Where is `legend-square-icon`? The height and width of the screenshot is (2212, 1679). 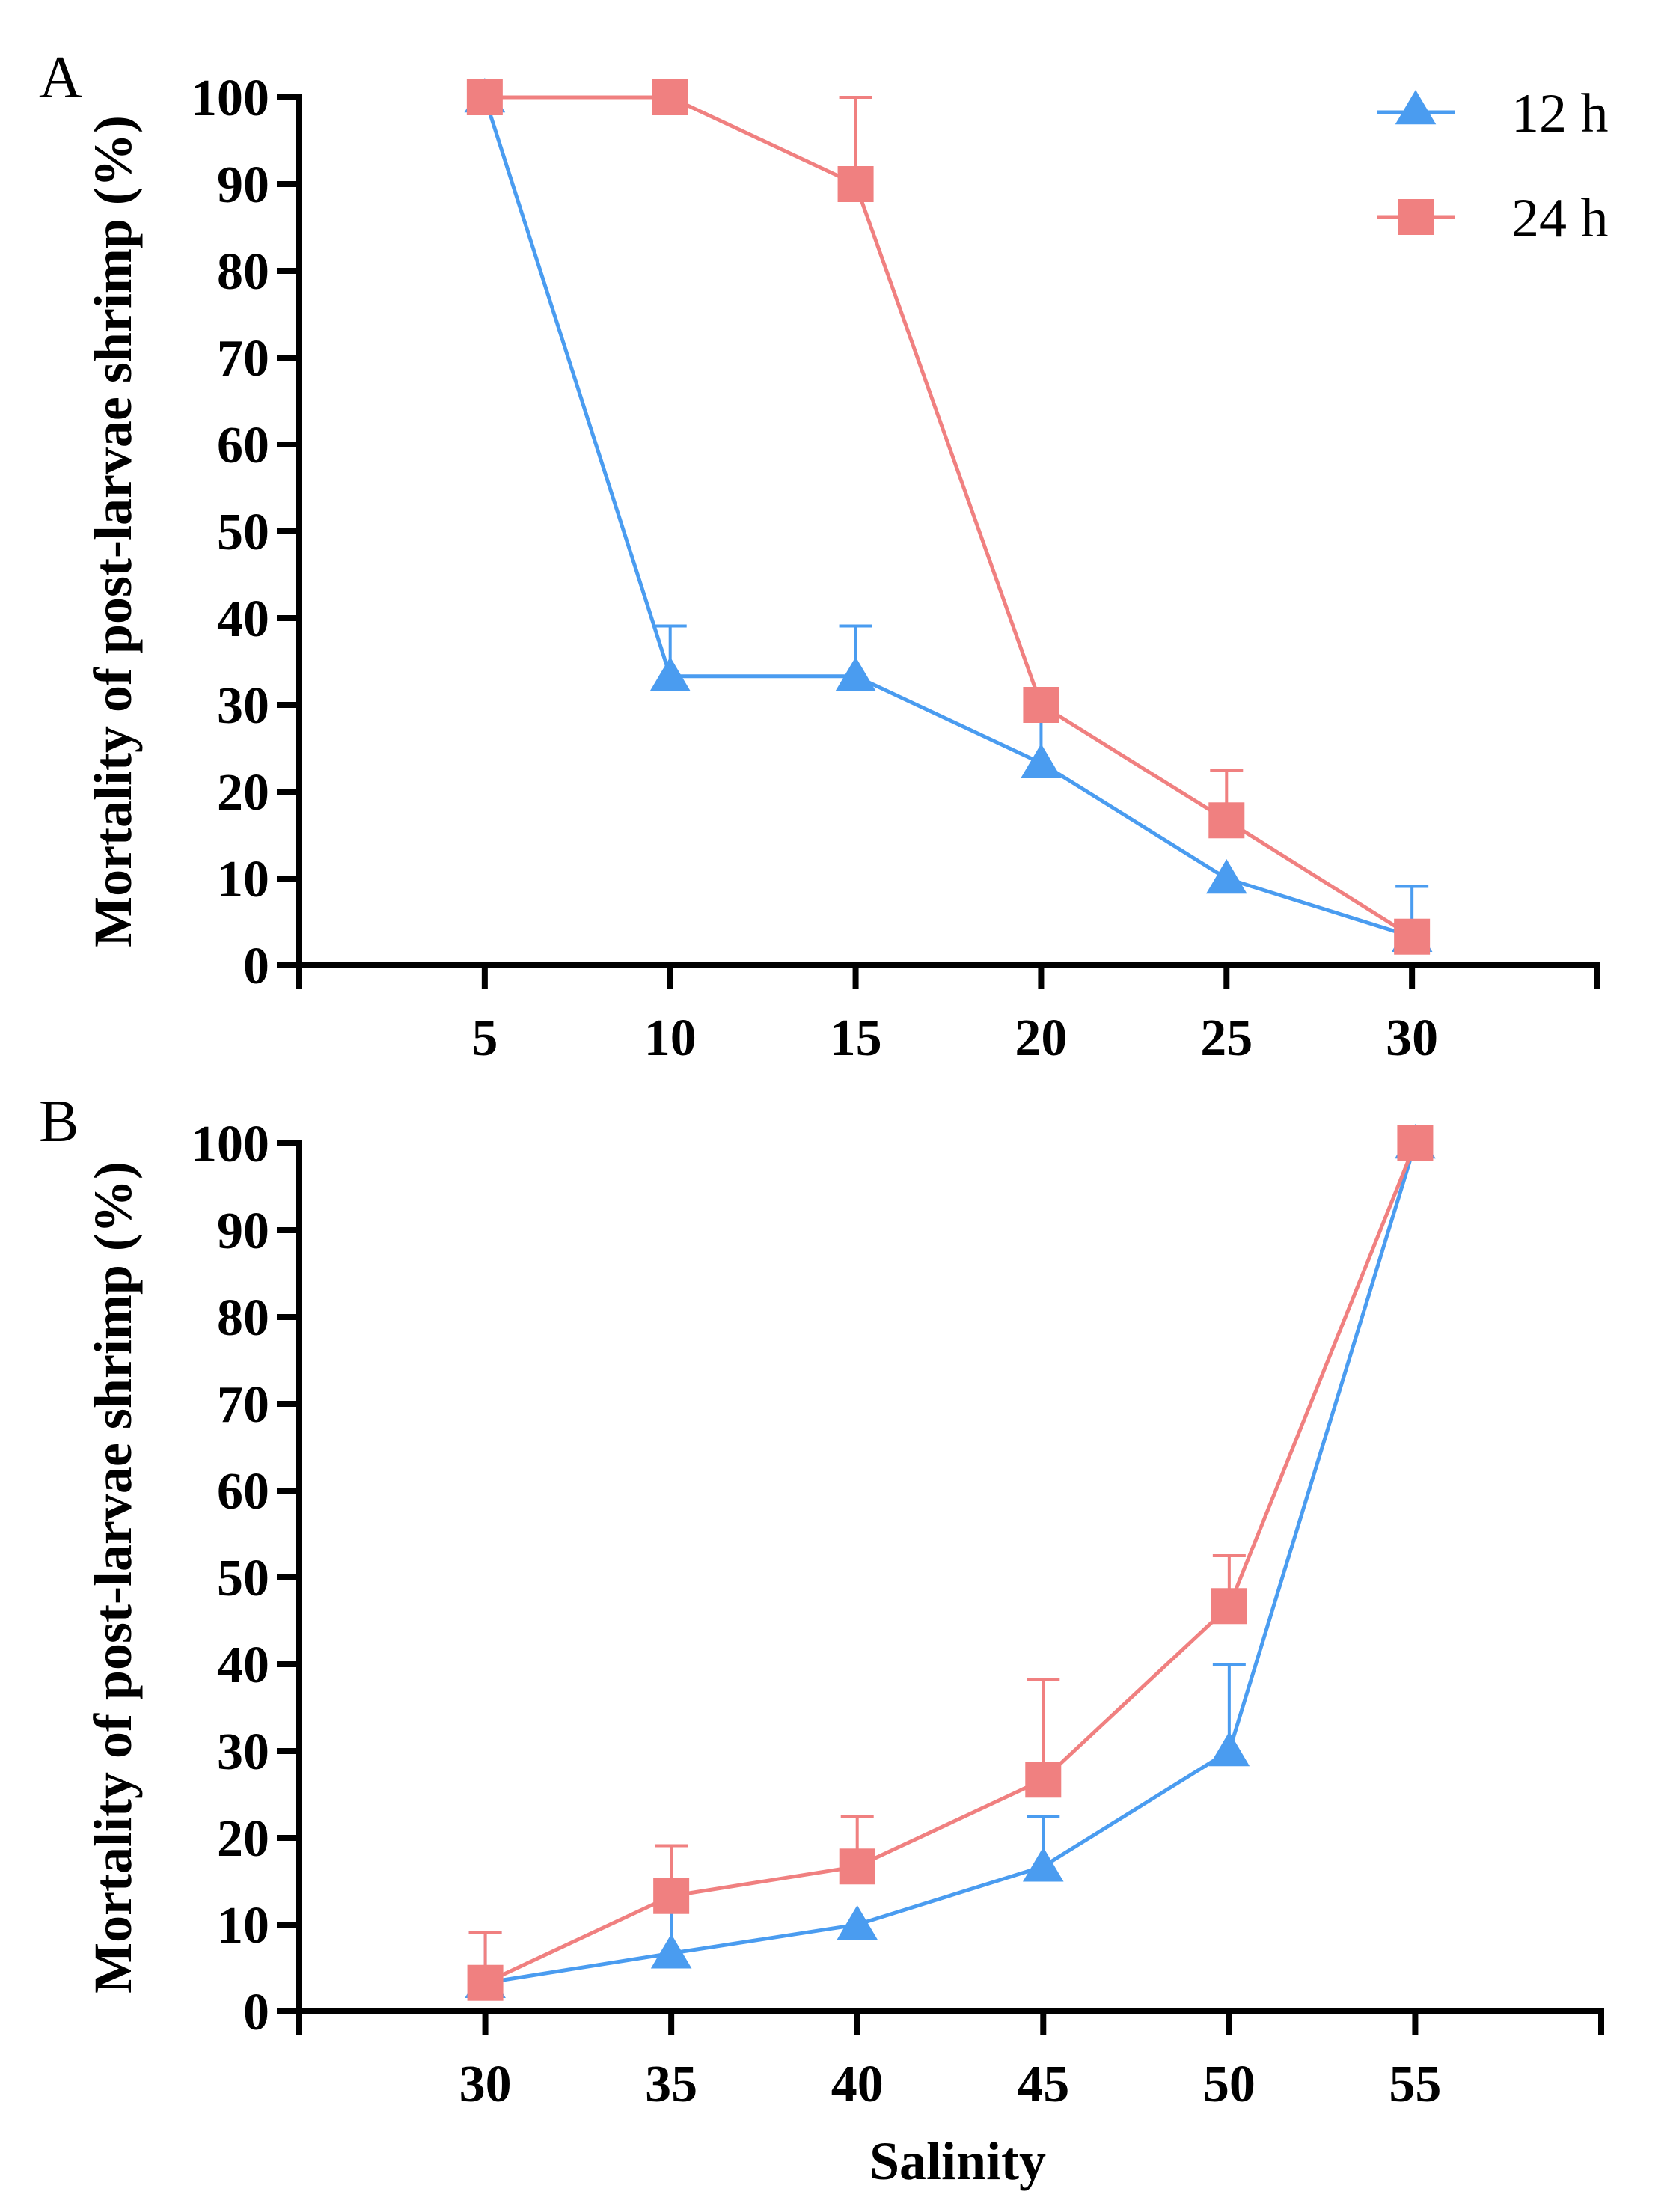
legend-square-icon is located at coordinates (1416, 217).